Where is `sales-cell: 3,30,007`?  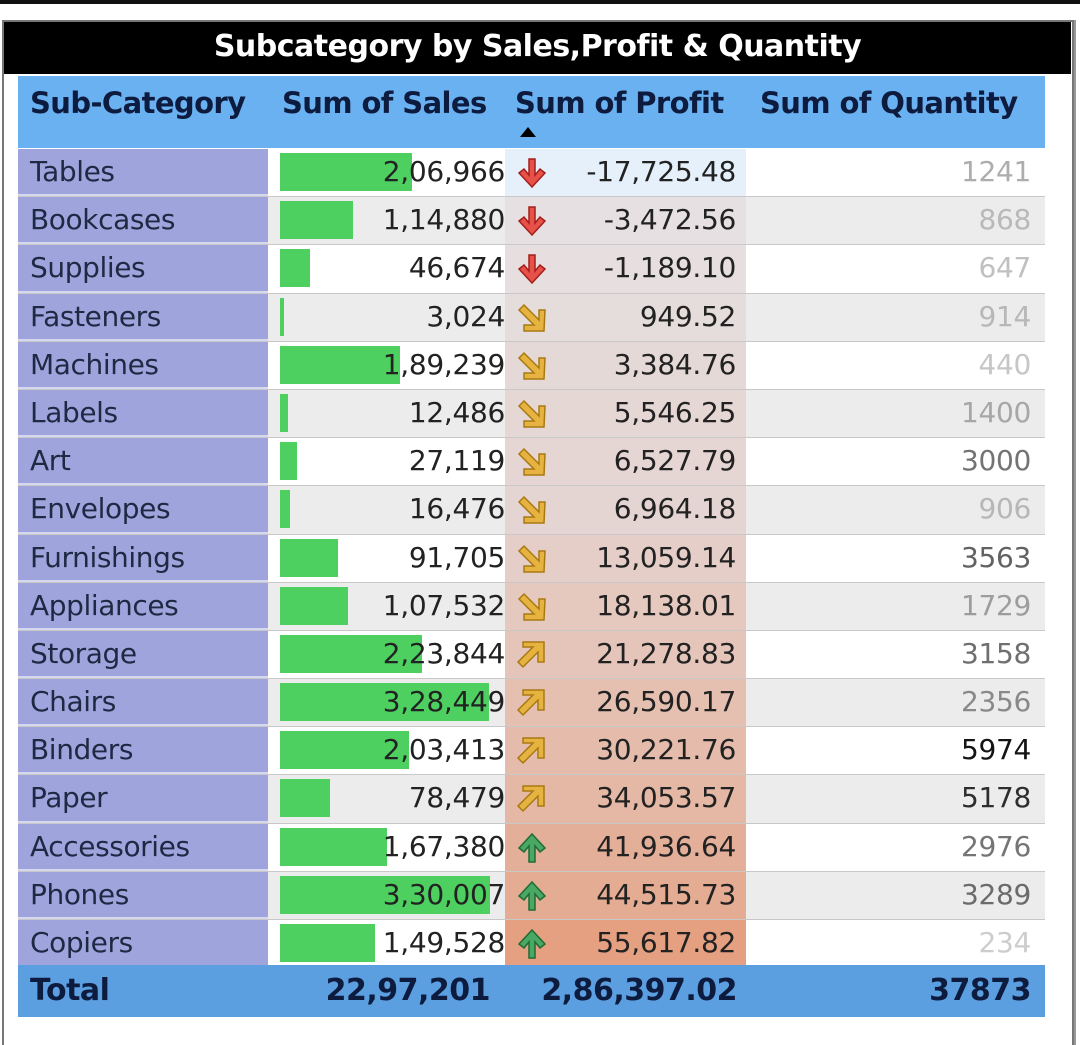
sales-cell: 3,30,007 is located at coordinates (392, 895).